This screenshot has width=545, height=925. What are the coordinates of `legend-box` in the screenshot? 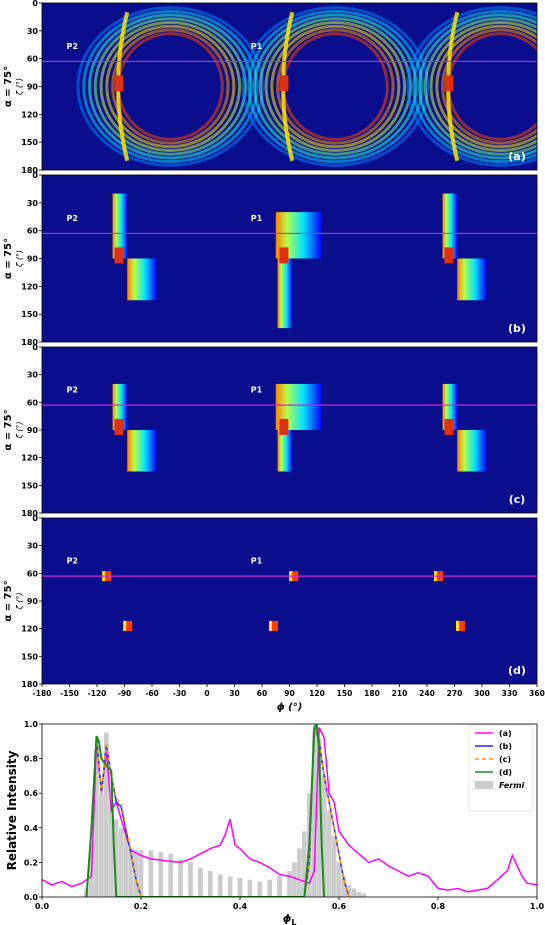 It's located at (501, 768).